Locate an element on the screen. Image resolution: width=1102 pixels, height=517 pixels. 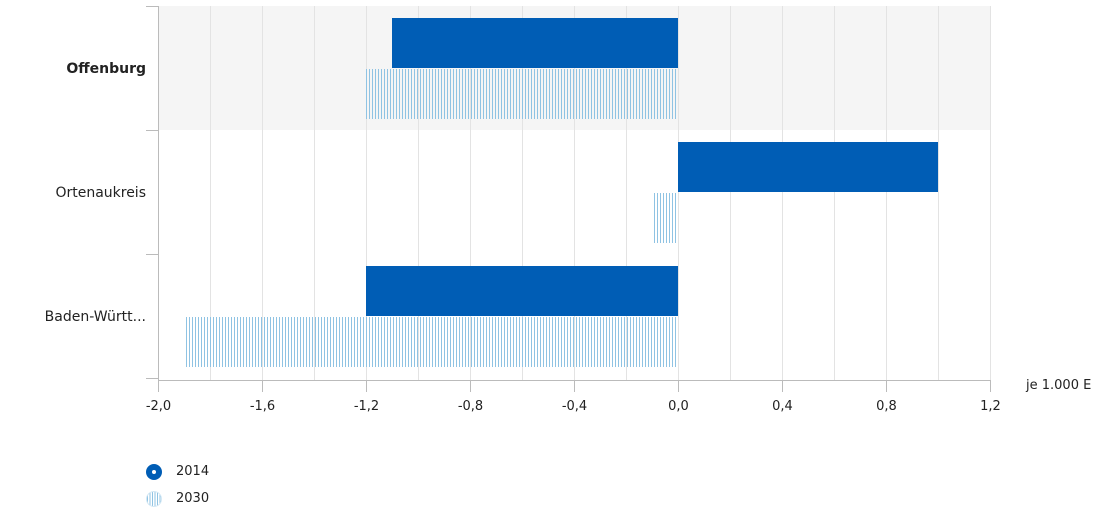
x-tick-label: 1,2 is located at coordinates (990, 406).